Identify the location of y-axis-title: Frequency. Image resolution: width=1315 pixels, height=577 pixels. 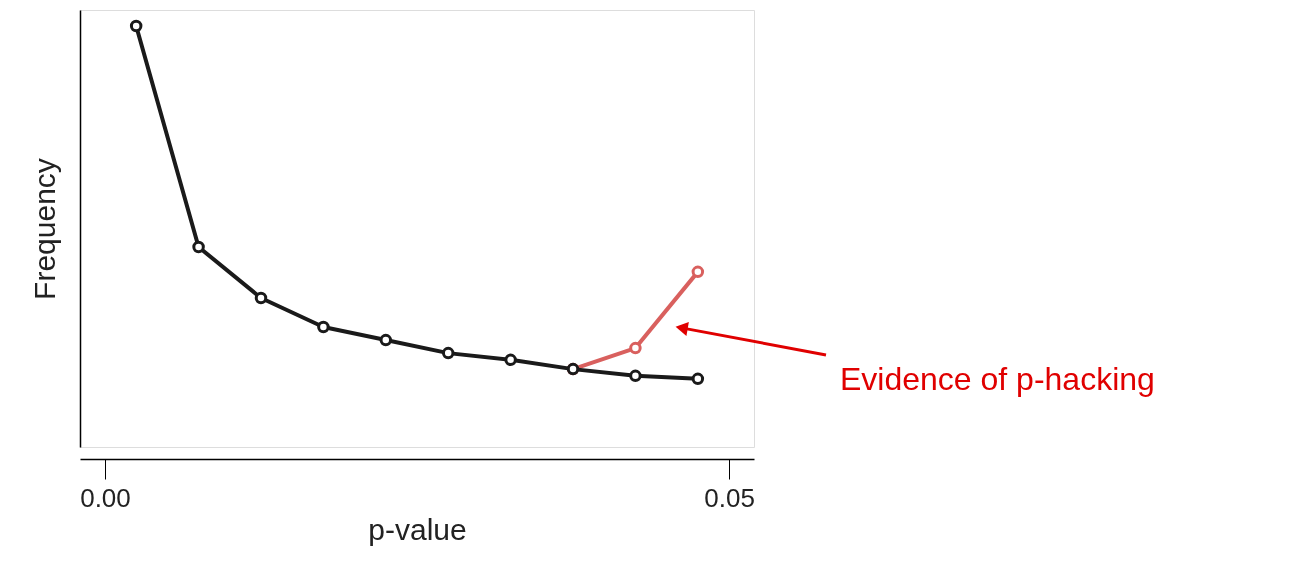
(44, 229).